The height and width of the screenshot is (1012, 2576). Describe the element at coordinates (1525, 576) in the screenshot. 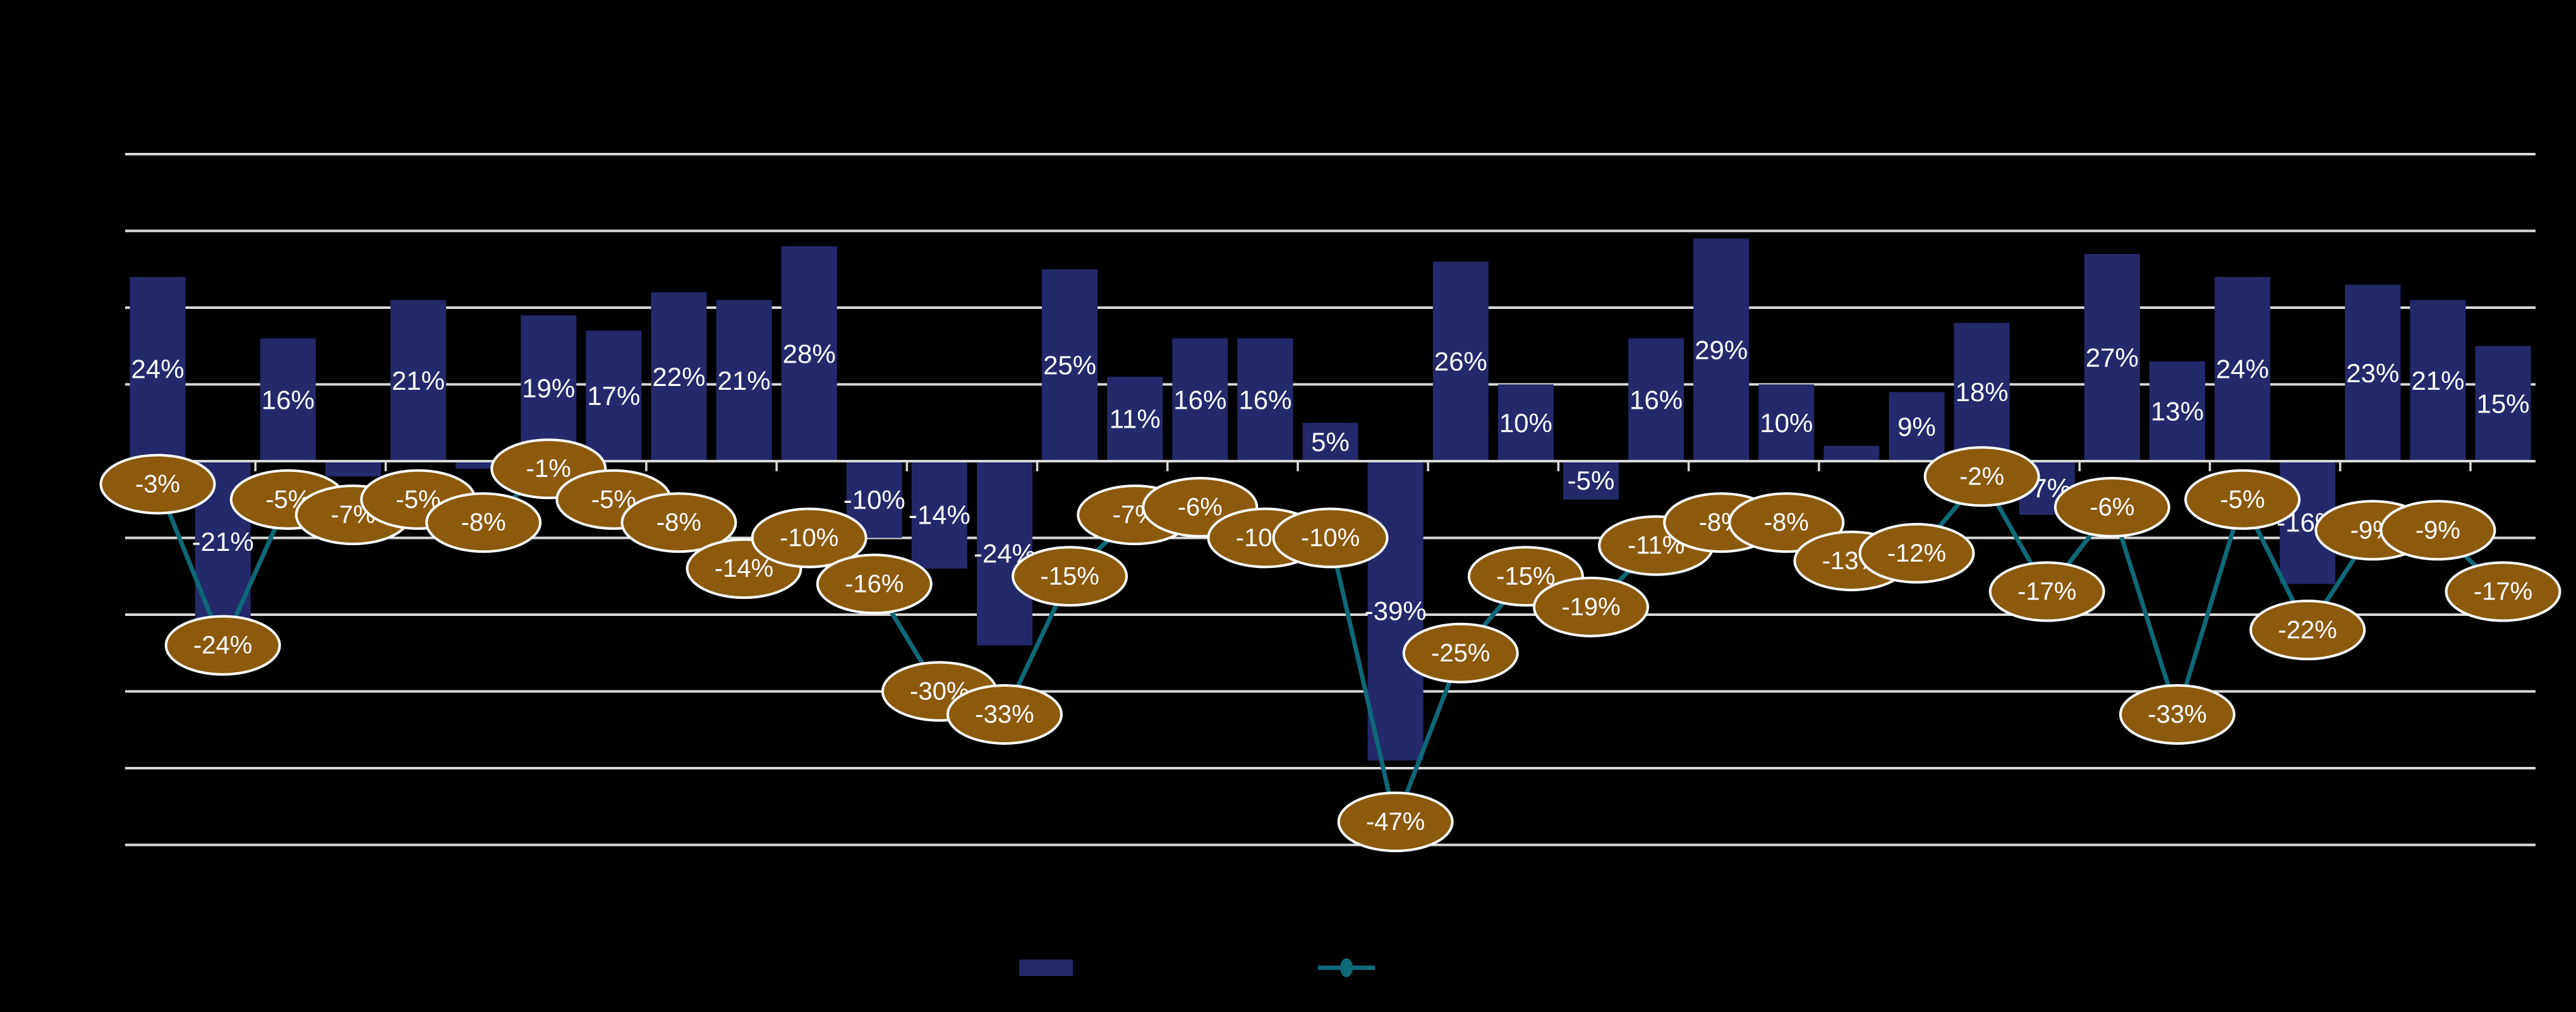

I see `point-bubble-label: -15%` at that location.